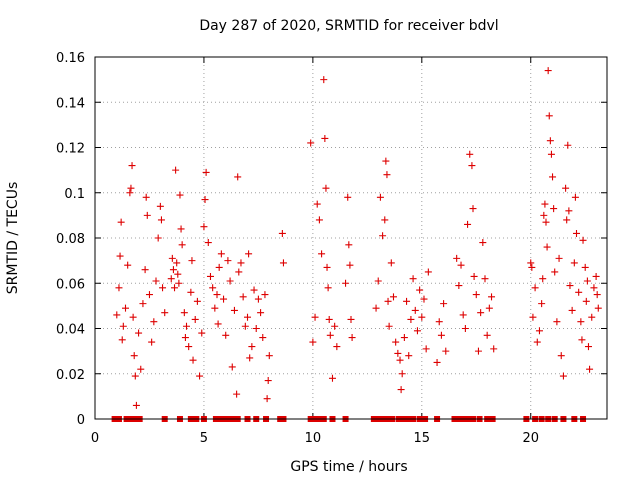 The height and width of the screenshot is (480, 640). I want to click on y-tick-label: 0, so click(81, 420).